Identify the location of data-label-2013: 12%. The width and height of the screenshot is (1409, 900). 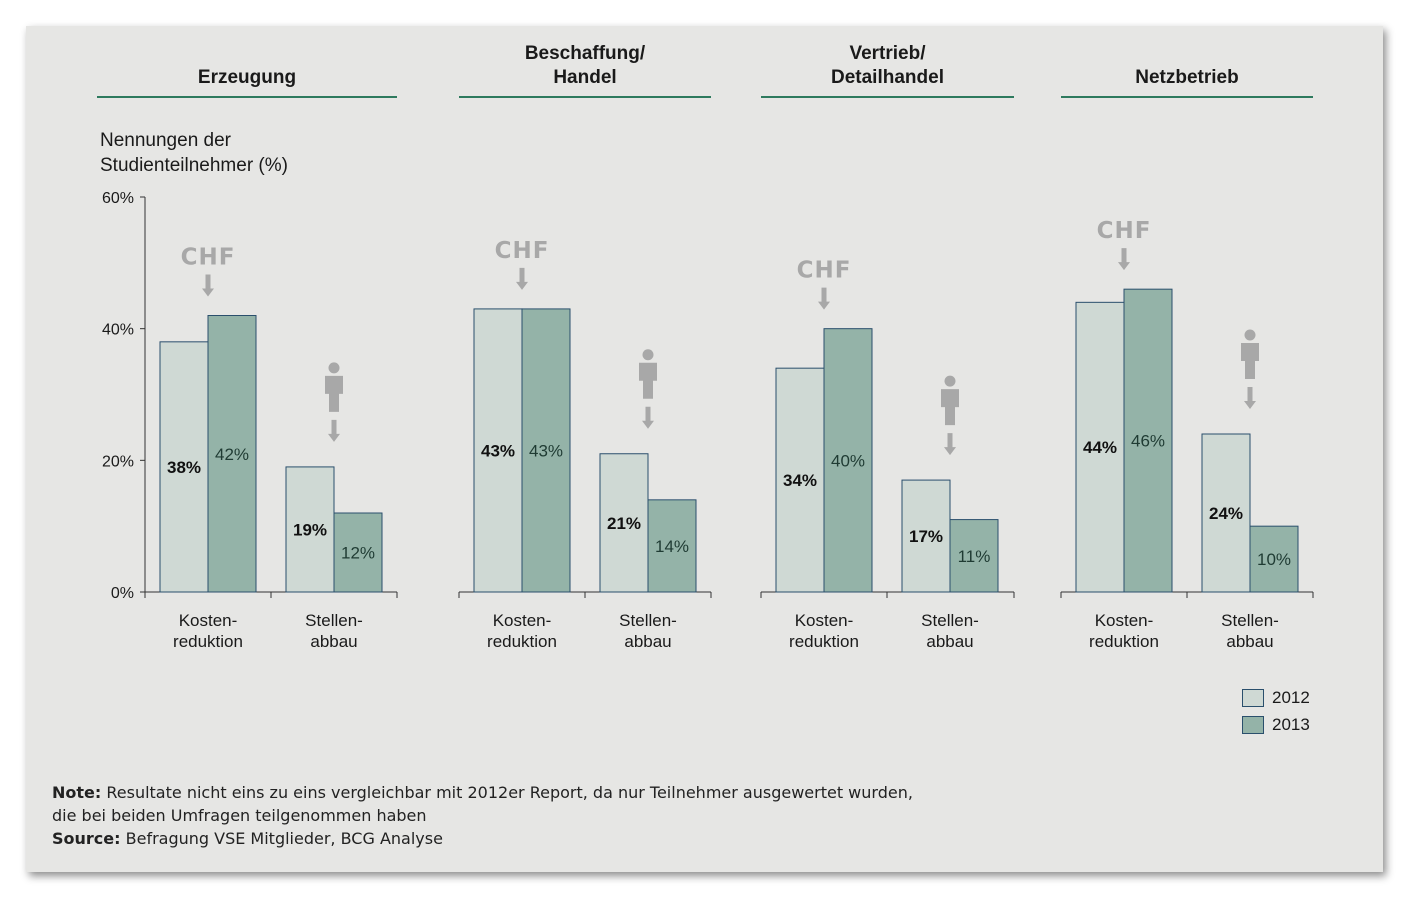
(358, 553).